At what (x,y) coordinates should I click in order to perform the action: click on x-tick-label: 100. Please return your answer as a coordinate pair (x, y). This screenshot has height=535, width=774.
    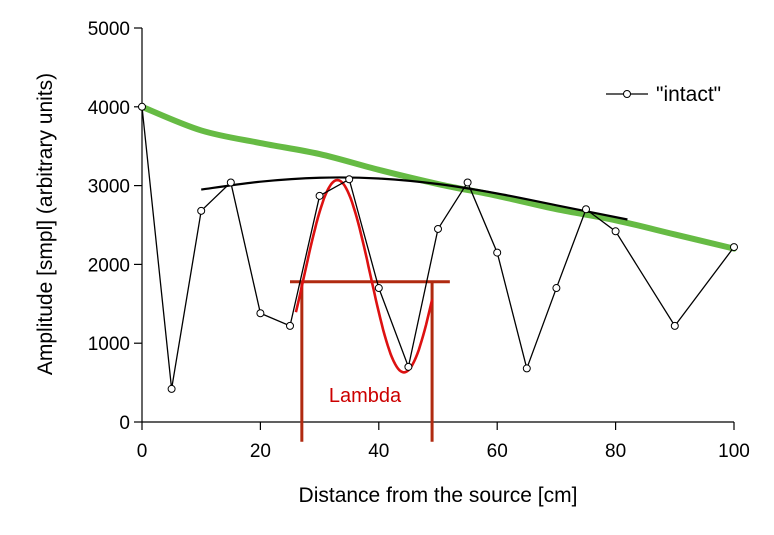
    Looking at the image, I should click on (734, 451).